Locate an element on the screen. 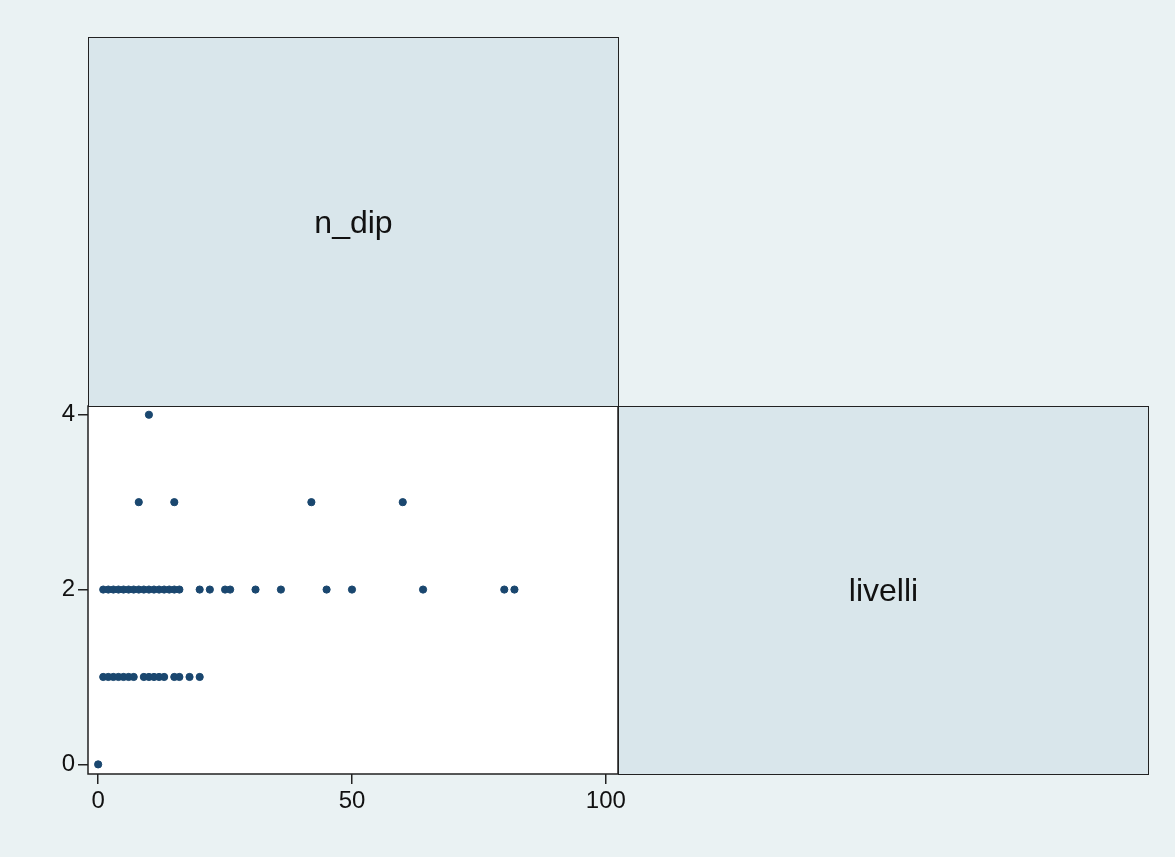 Image resolution: width=1175 pixels, height=857 pixels. y-tick-label: 0 is located at coordinates (68, 763).